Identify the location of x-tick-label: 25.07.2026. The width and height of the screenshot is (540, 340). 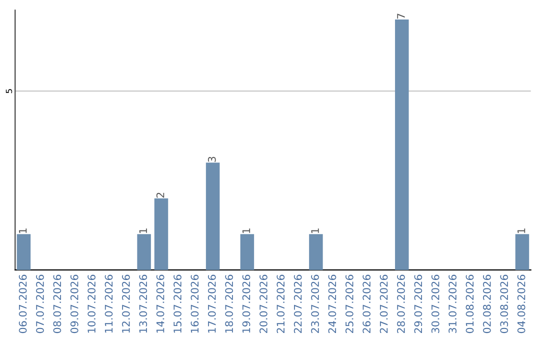
(349, 304).